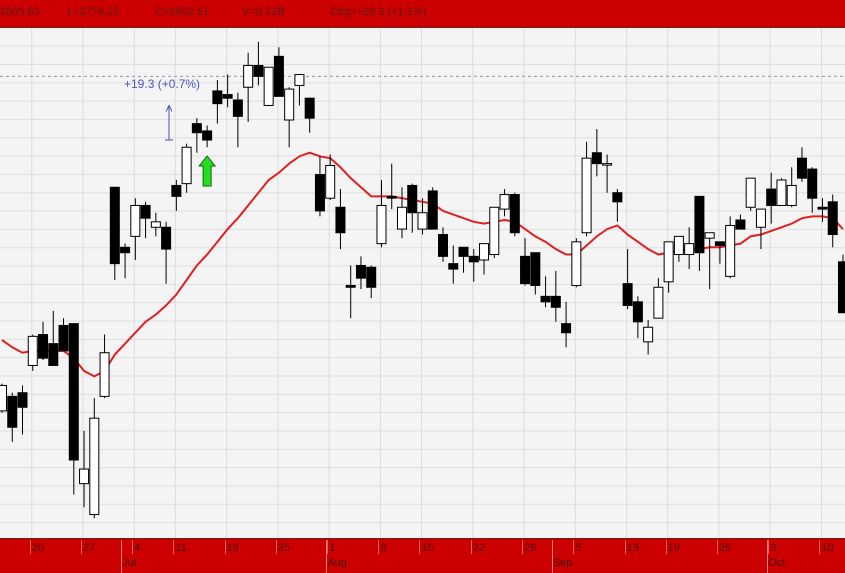  Describe the element at coordinates (162, 84) in the screenshot. I see `measure-annotation: +19.3 (+0.7%)` at that location.